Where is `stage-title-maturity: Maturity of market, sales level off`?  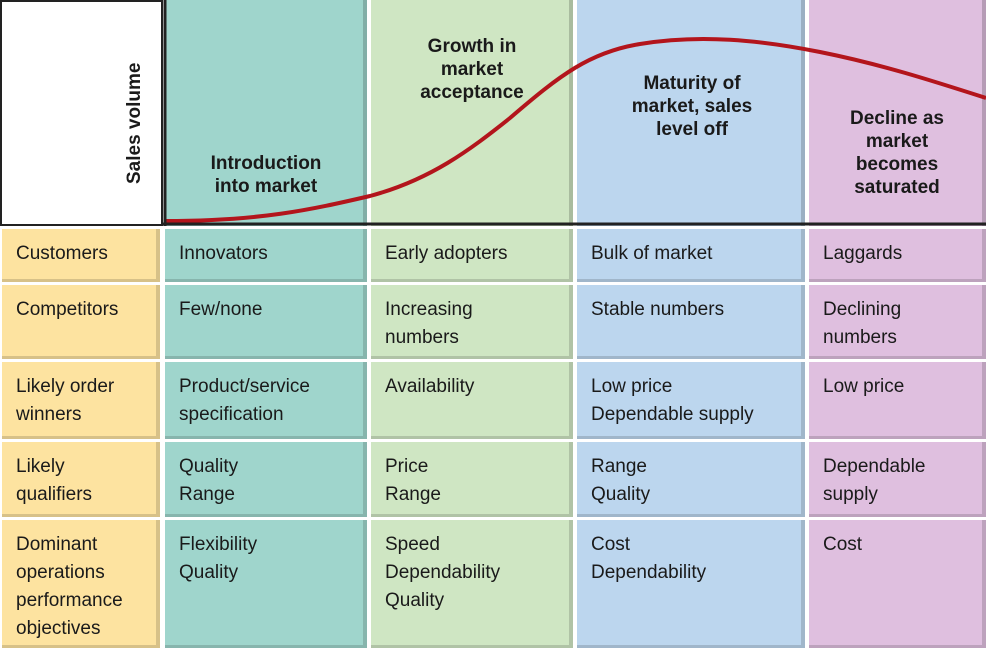 stage-title-maturity: Maturity of market, sales level off is located at coordinates (692, 106).